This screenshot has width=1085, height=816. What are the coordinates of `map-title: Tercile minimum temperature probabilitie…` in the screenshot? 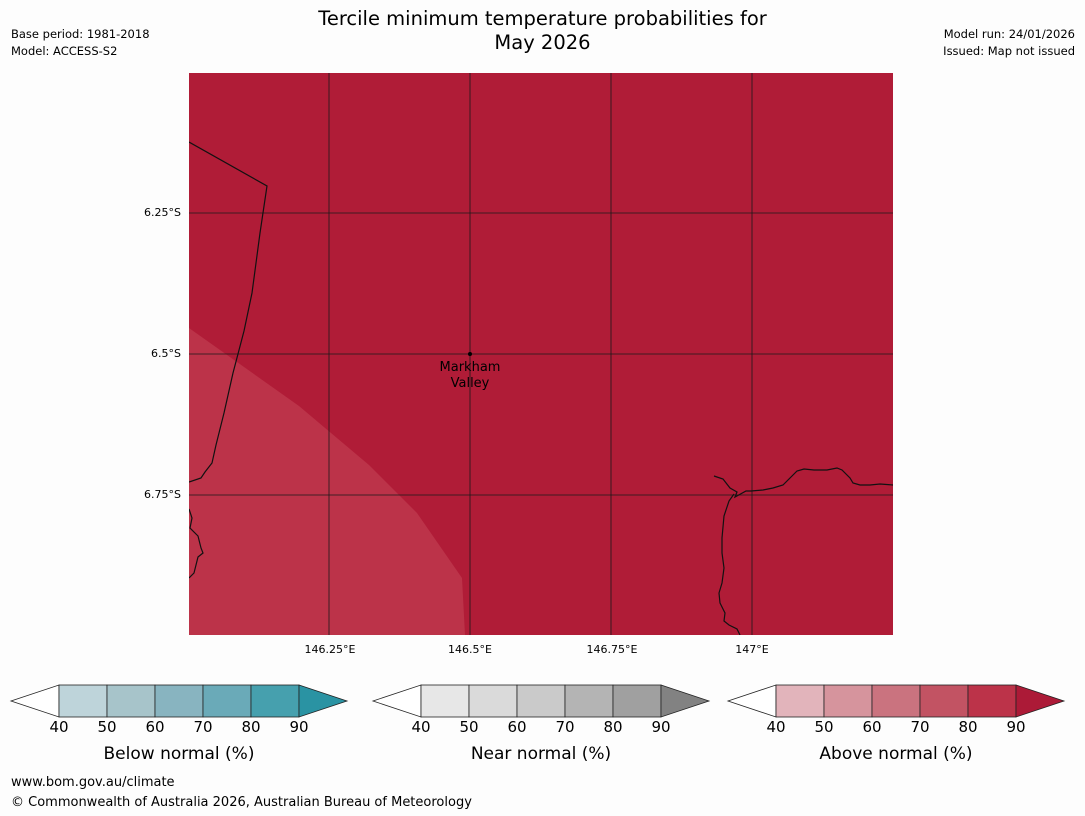 It's located at (542, 31).